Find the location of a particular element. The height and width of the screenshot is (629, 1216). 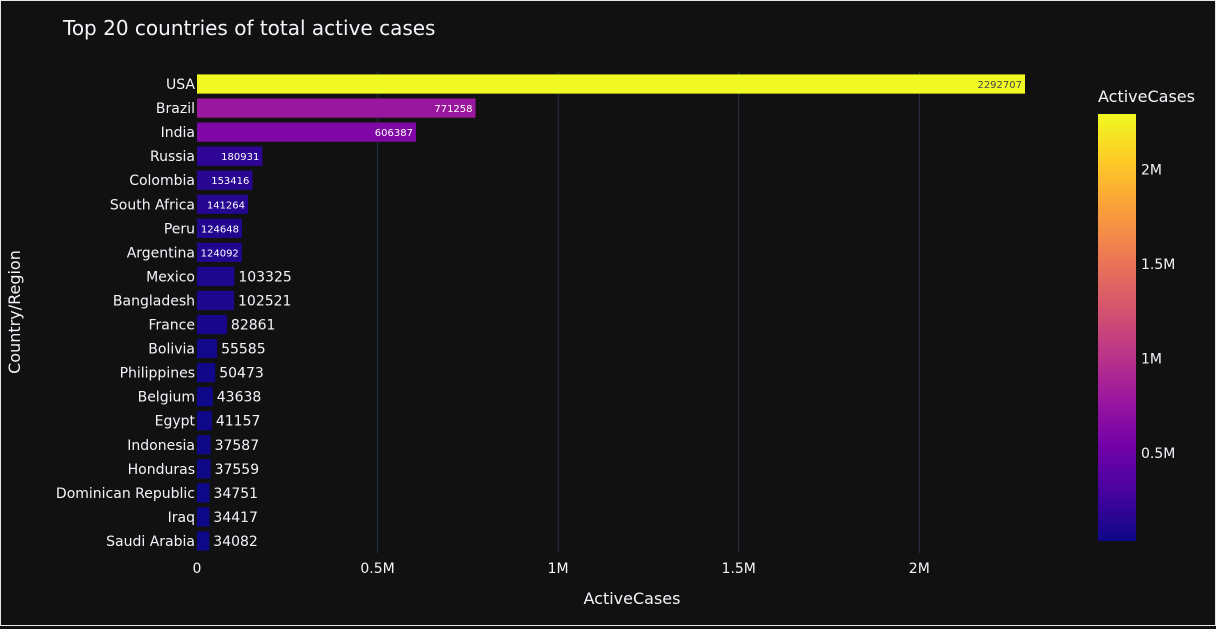

x-tick-label: 1M is located at coordinates (558, 569).